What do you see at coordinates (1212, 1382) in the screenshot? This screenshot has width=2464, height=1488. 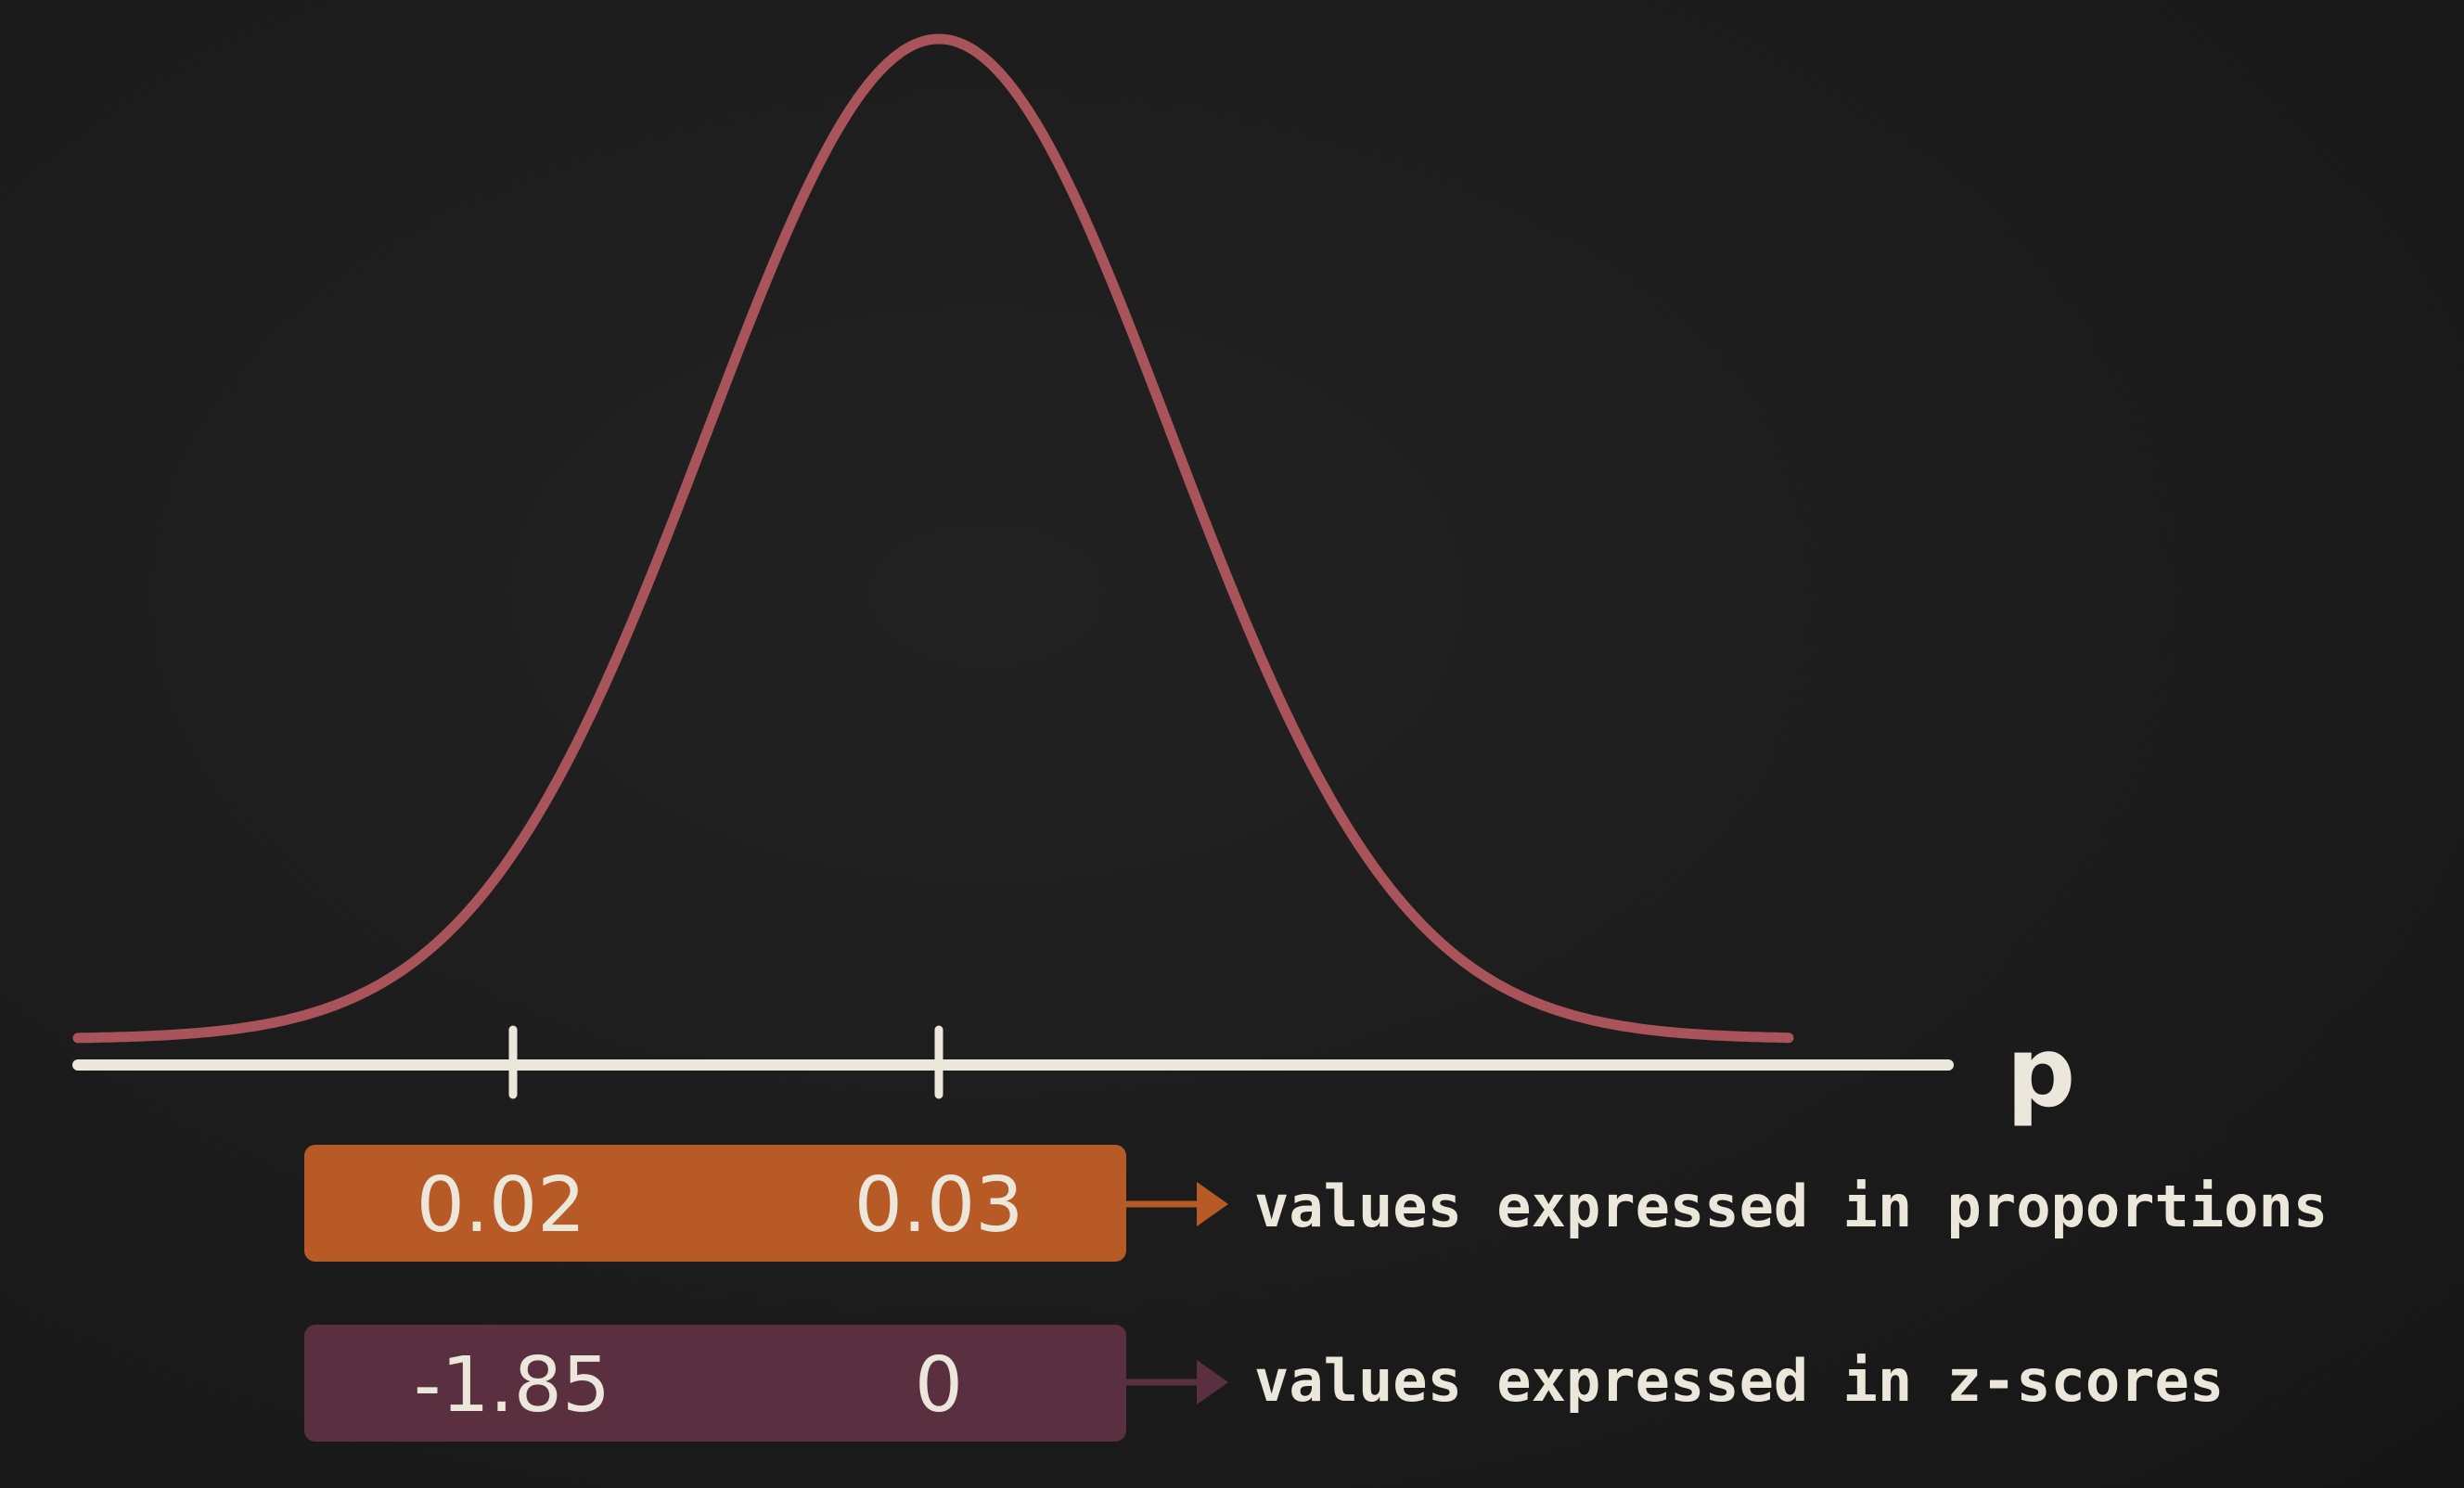 I see `zscore-arrow-head` at bounding box center [1212, 1382].